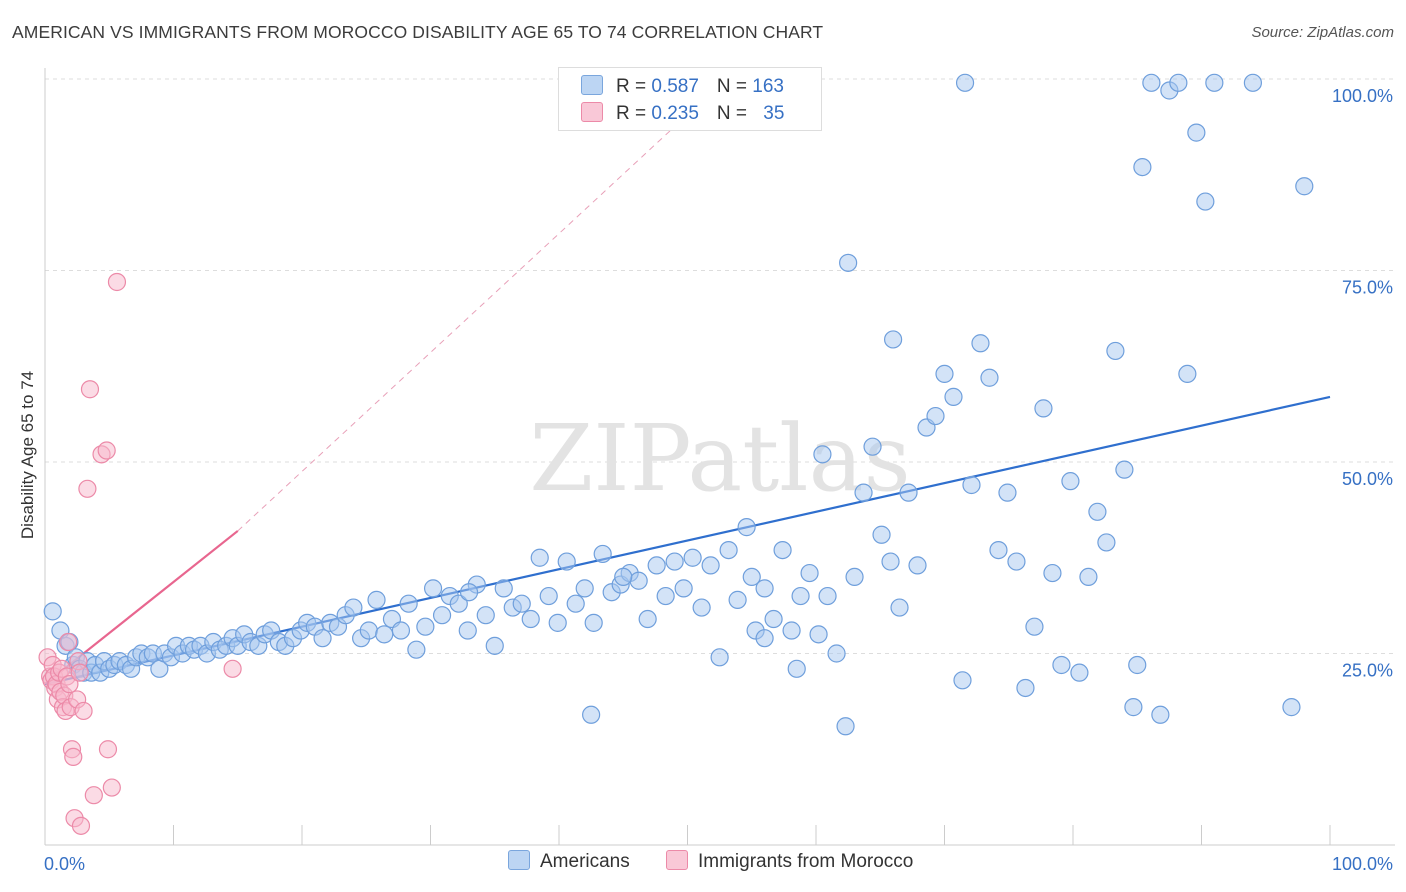 The image size is (1406, 892). I want to click on morocco-legend-label: Immigrants from Morocco, so click(806, 861).